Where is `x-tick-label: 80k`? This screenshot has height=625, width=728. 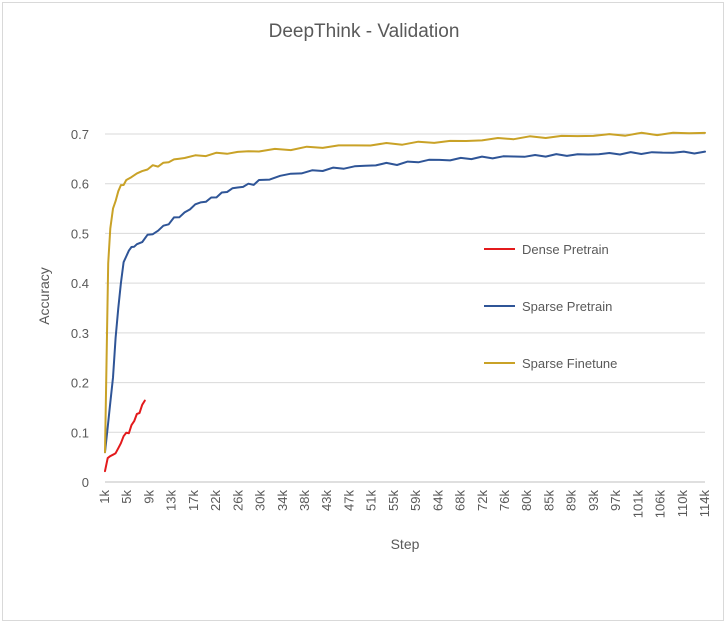
x-tick-label: 80k is located at coordinates (526, 500).